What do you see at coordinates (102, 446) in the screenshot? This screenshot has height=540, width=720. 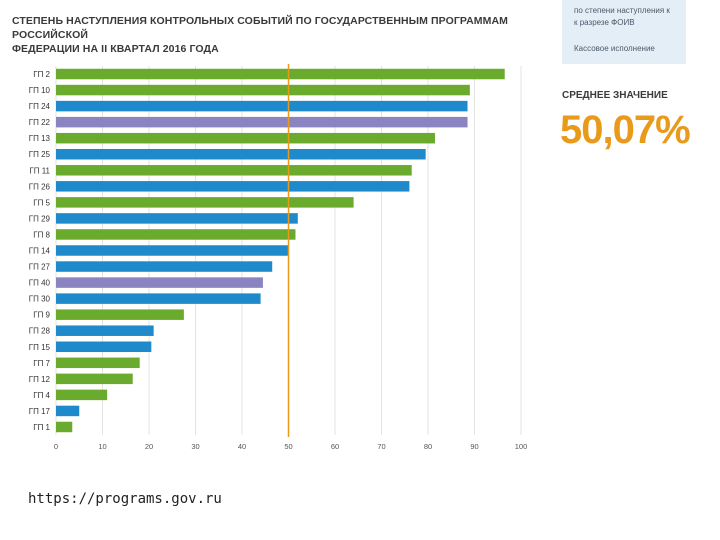 I see `x-tick-label: 10` at bounding box center [102, 446].